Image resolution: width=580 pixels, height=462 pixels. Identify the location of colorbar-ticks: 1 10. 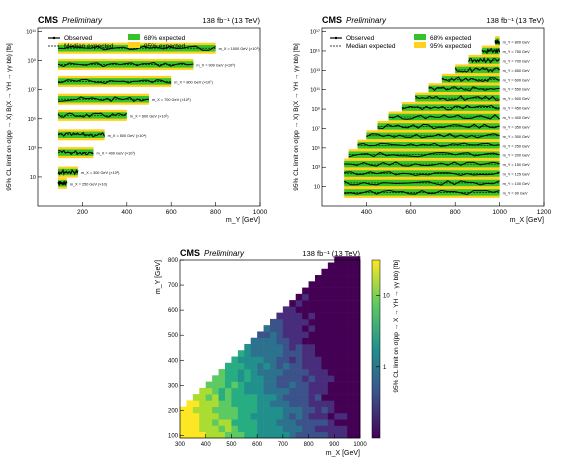
(383, 332).